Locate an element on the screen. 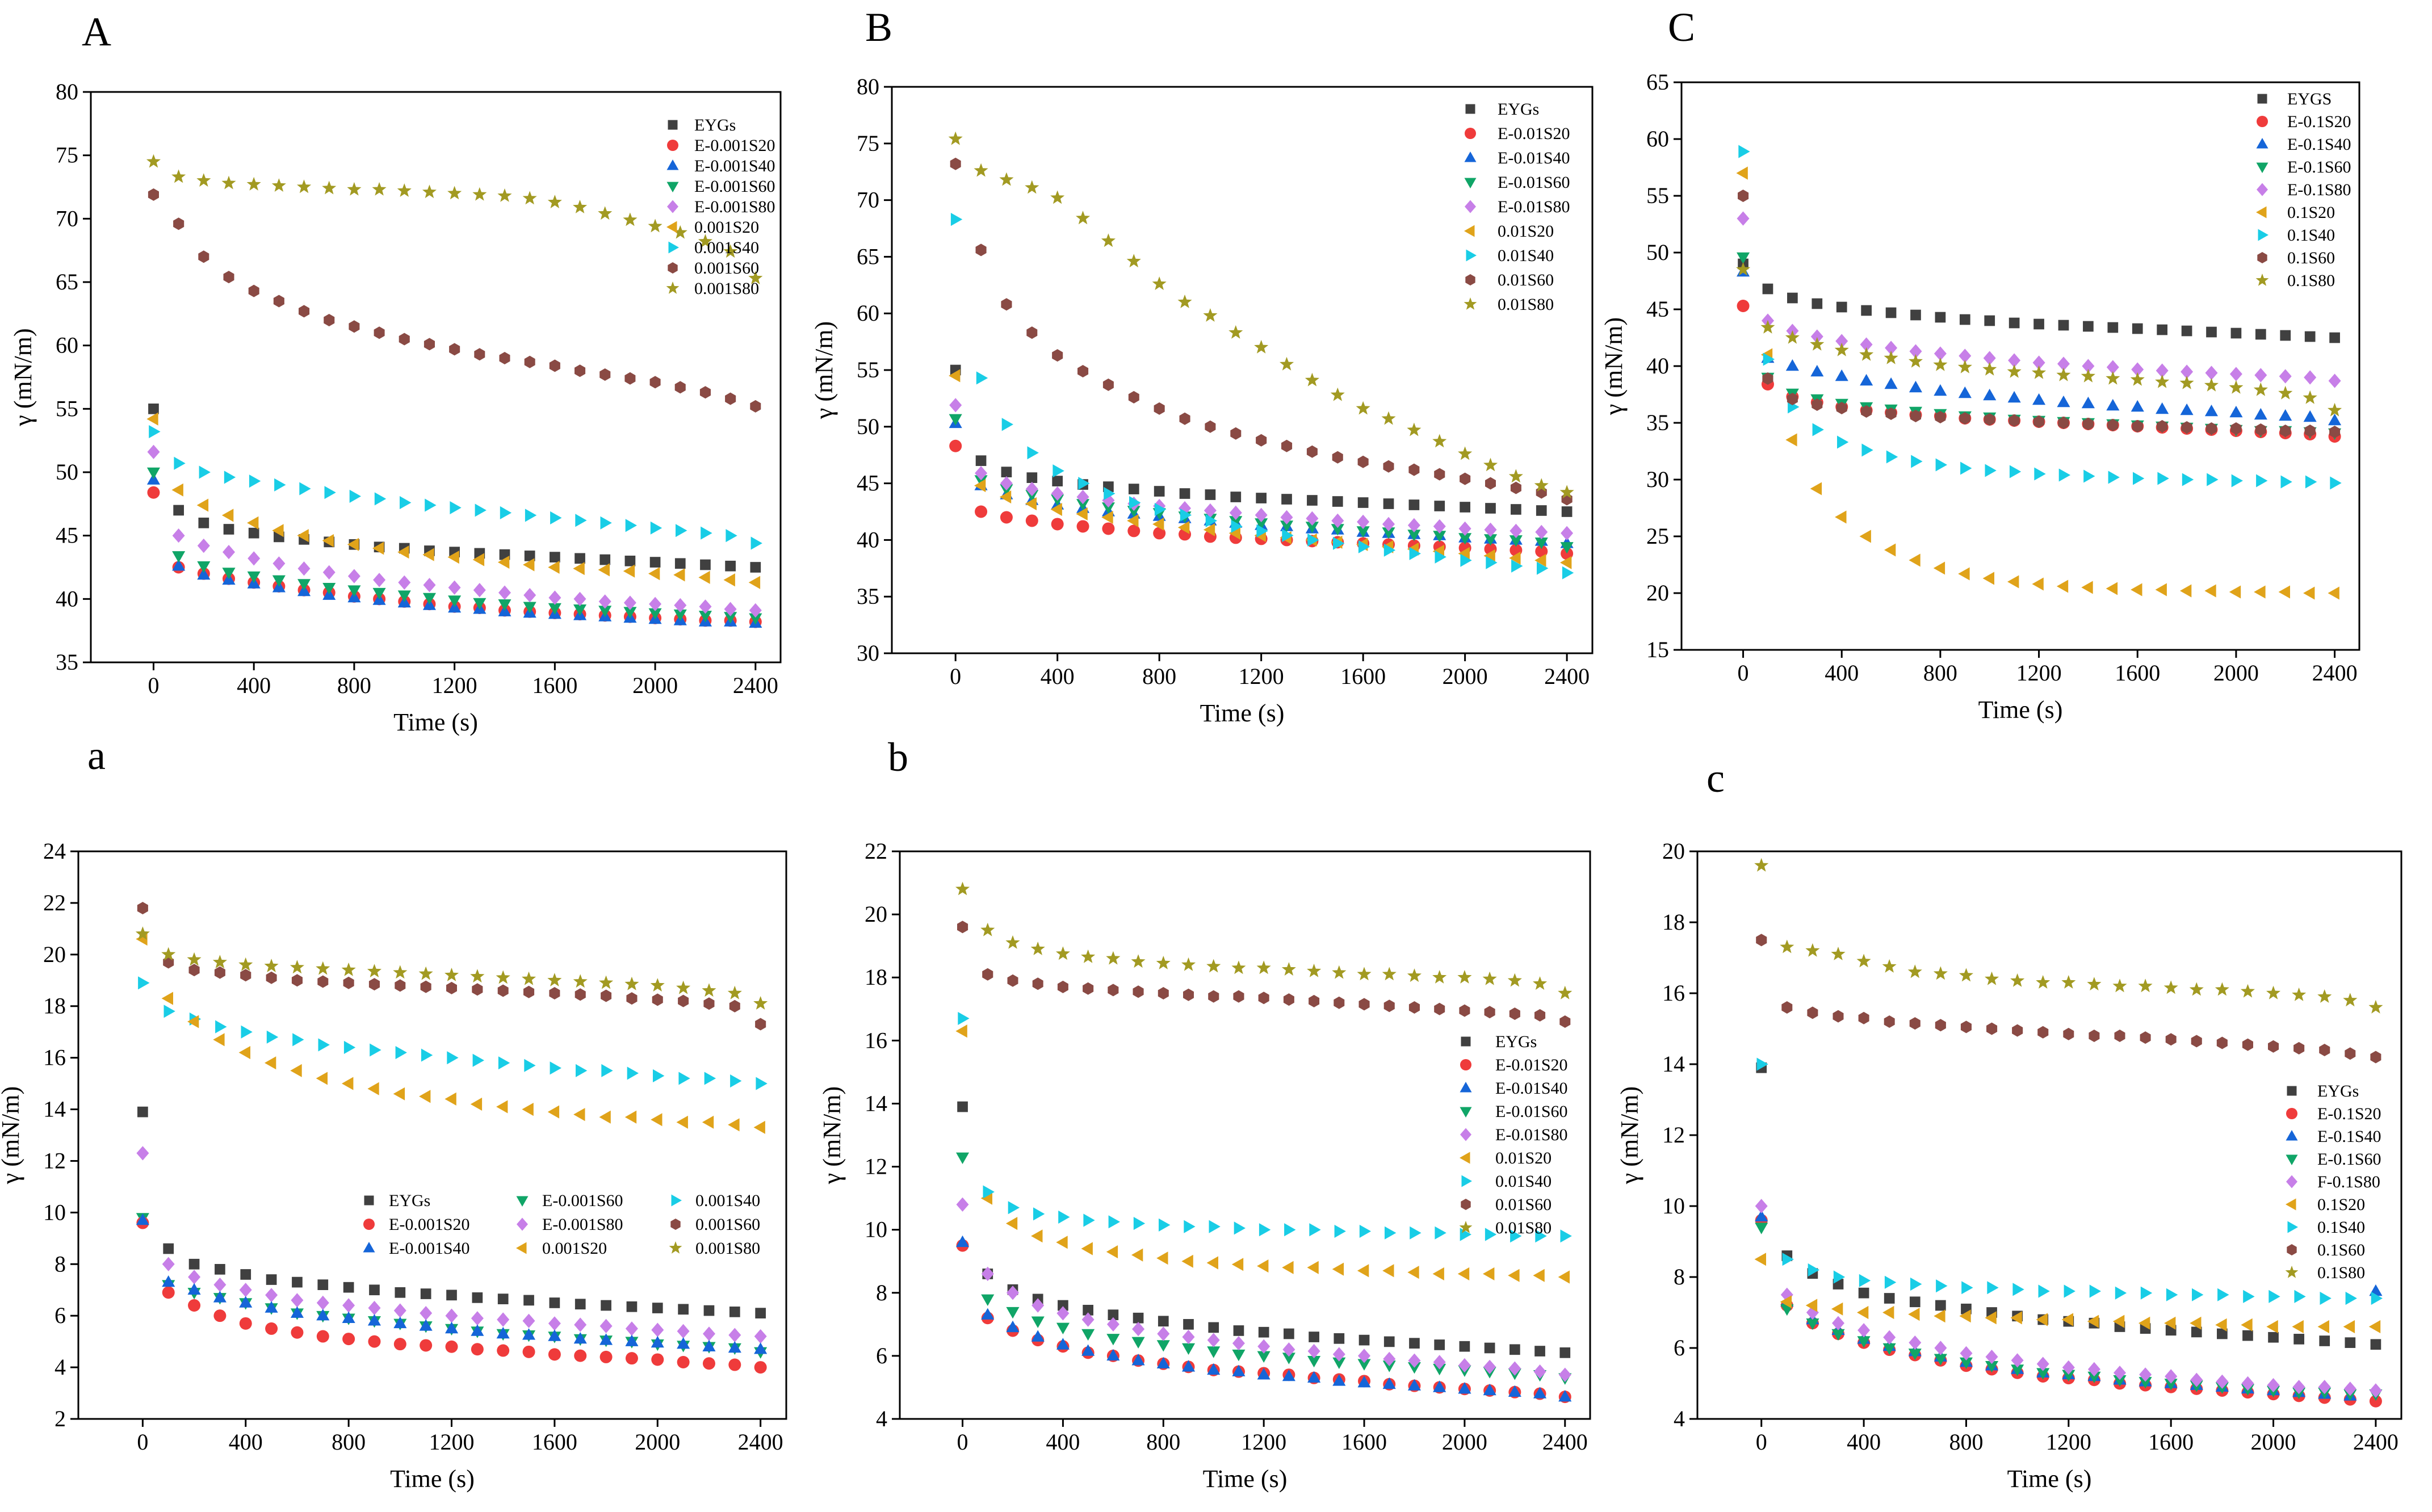 This screenshot has height=1512, width=2432. x-tick-label: 800 is located at coordinates (1159, 676).